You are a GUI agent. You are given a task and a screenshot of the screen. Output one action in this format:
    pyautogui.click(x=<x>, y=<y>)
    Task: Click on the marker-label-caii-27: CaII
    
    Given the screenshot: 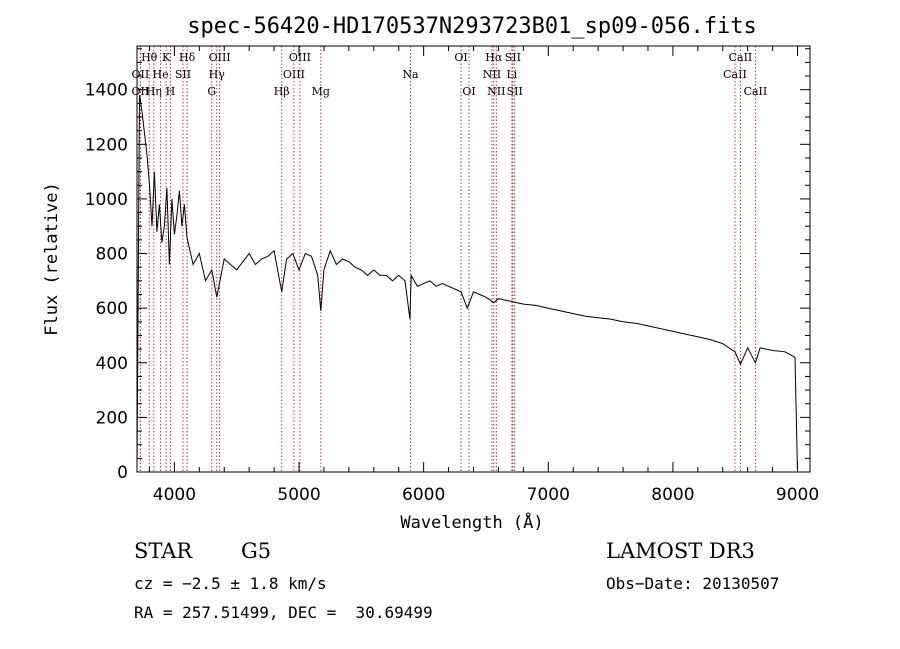 What is the action you would take?
    pyautogui.click(x=756, y=91)
    